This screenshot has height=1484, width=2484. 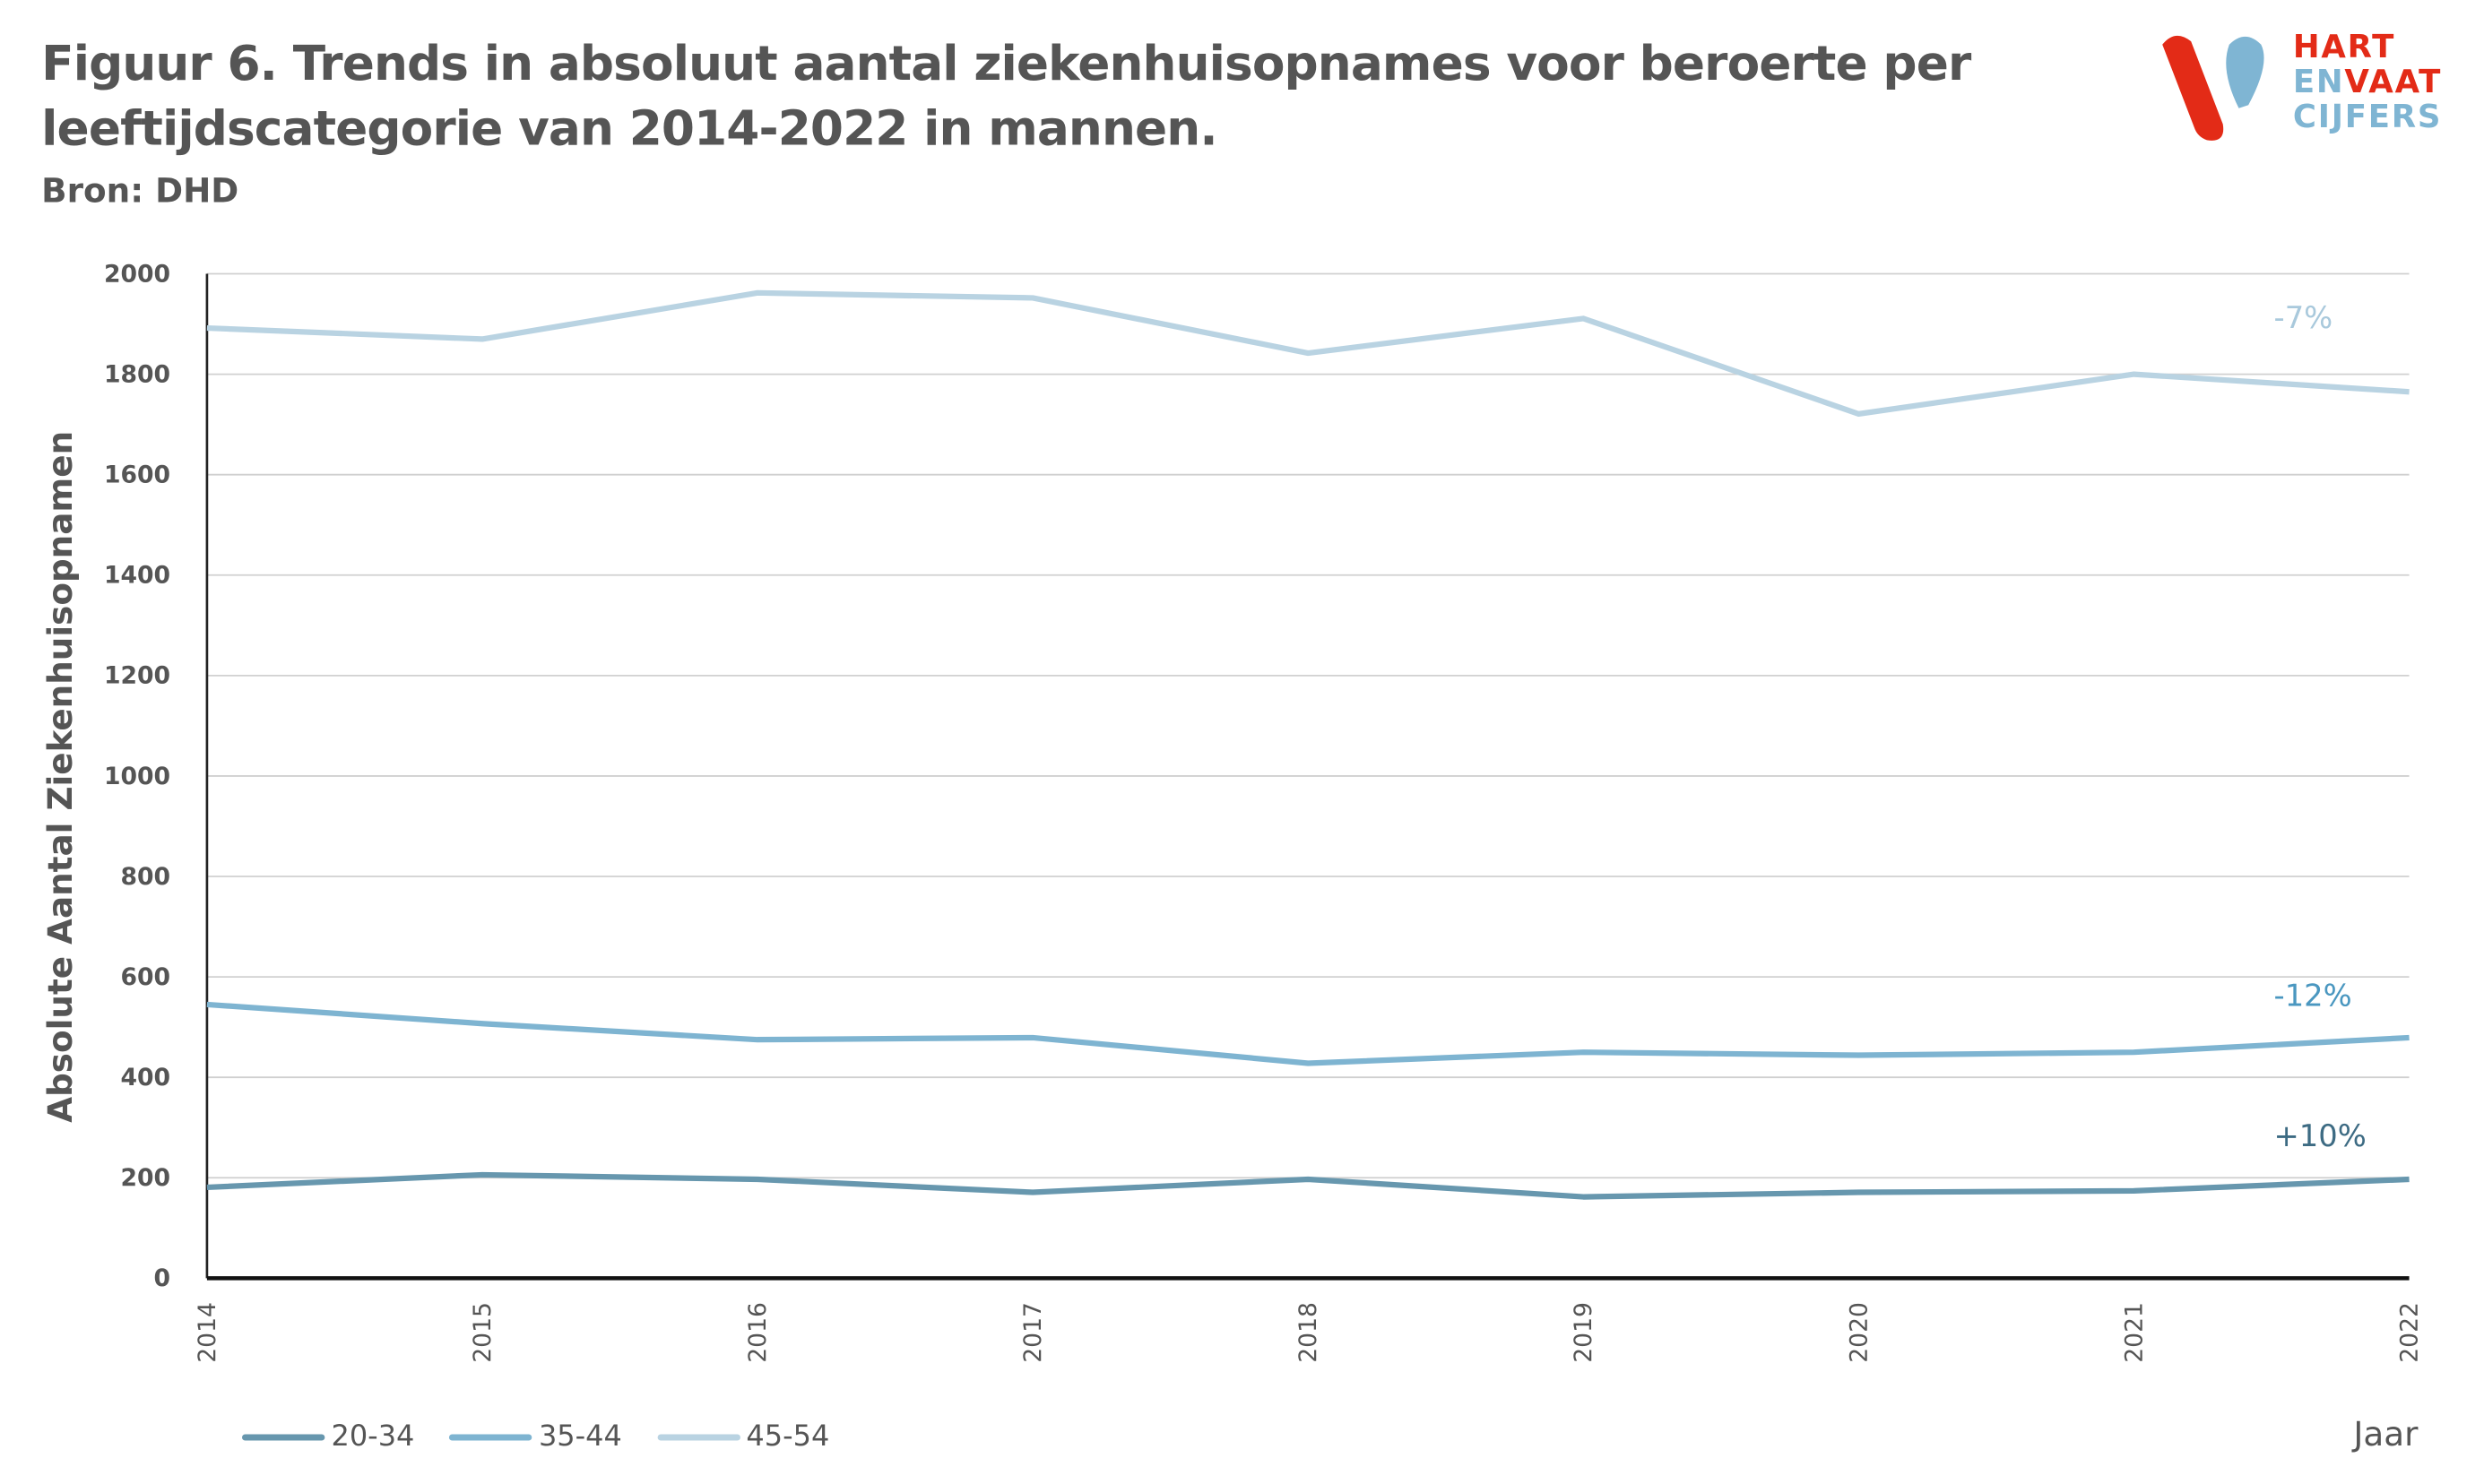 I want to click on y-tick-label: 0, so click(x=162, y=1278).